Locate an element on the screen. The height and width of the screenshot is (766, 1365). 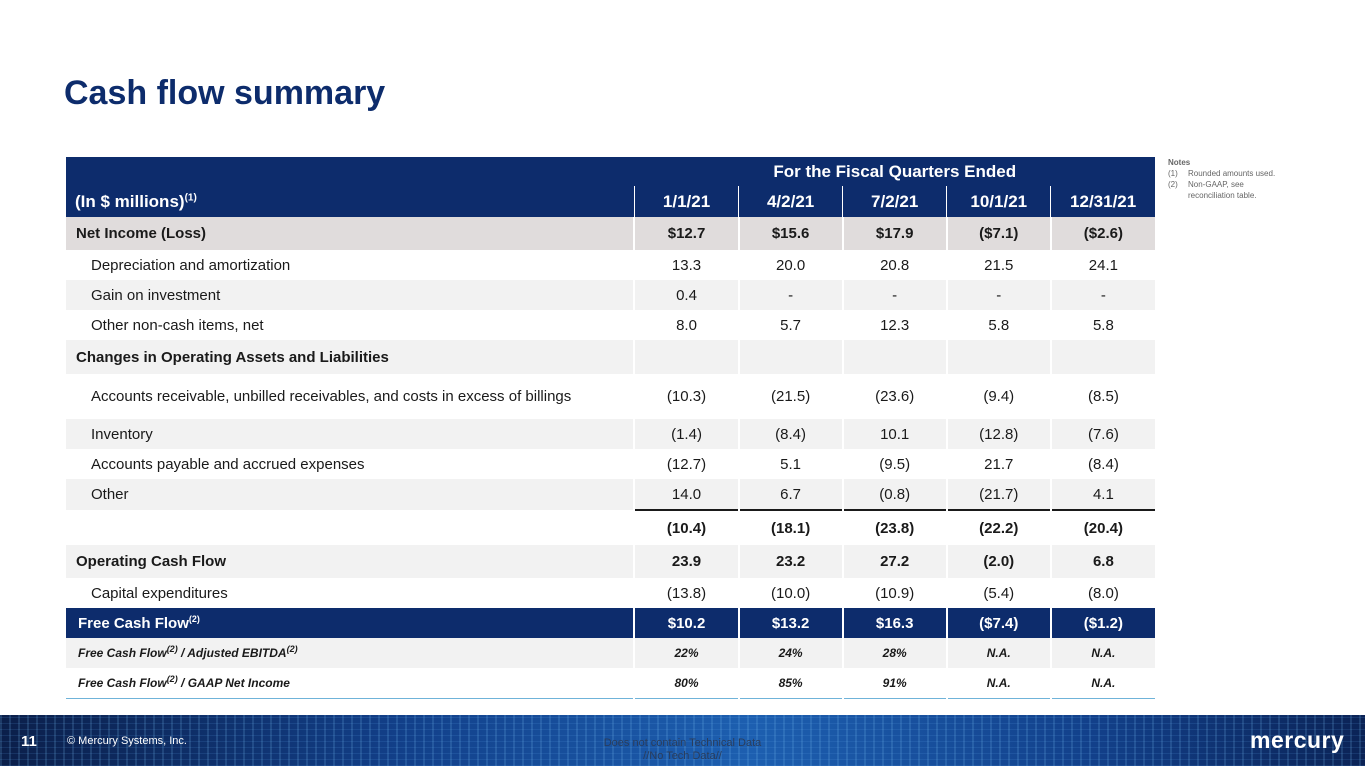
cell-value: $12.7 is located at coordinates (686, 233).